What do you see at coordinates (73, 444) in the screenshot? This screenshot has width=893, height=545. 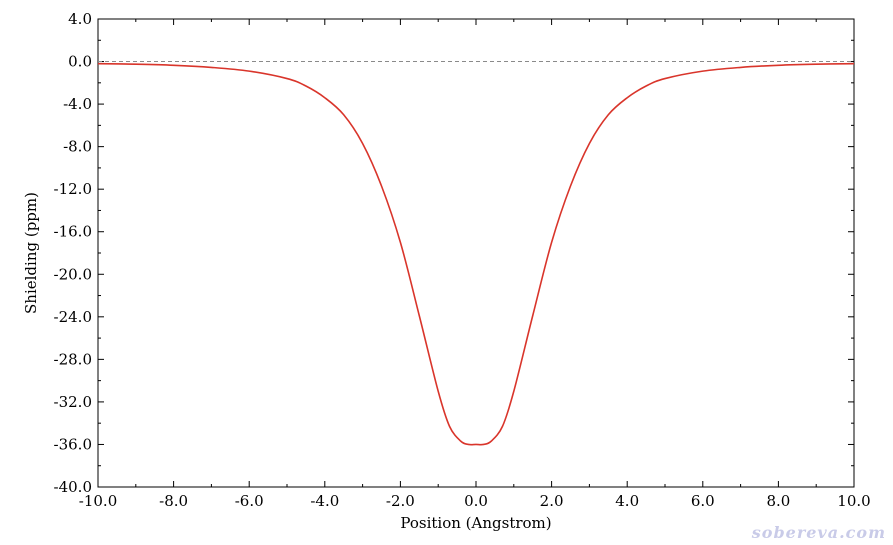 I see `y-tick-label: -36.0` at bounding box center [73, 444].